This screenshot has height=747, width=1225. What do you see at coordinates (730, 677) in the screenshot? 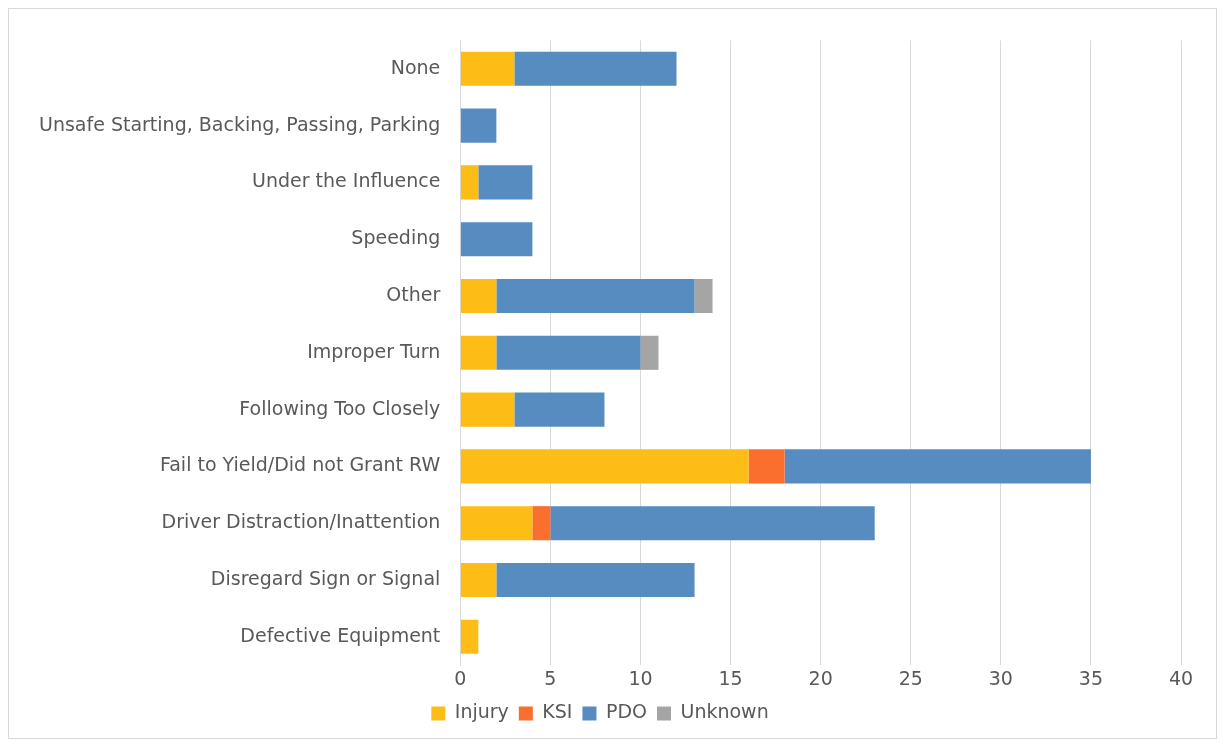
I see `x-tick-label: 15` at bounding box center [730, 677].